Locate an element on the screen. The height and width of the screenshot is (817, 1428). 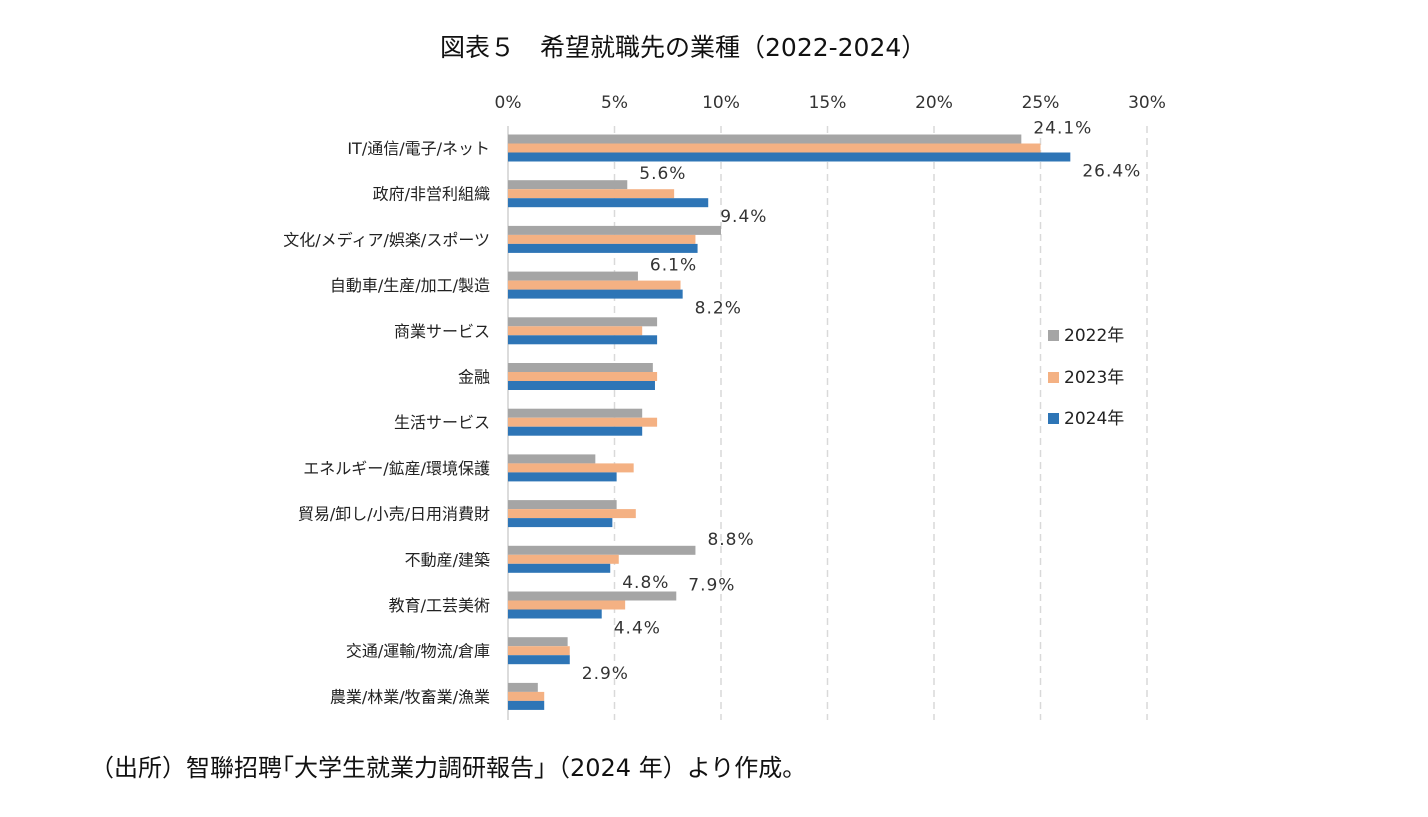
data-label: 8.8% is located at coordinates (730, 540).